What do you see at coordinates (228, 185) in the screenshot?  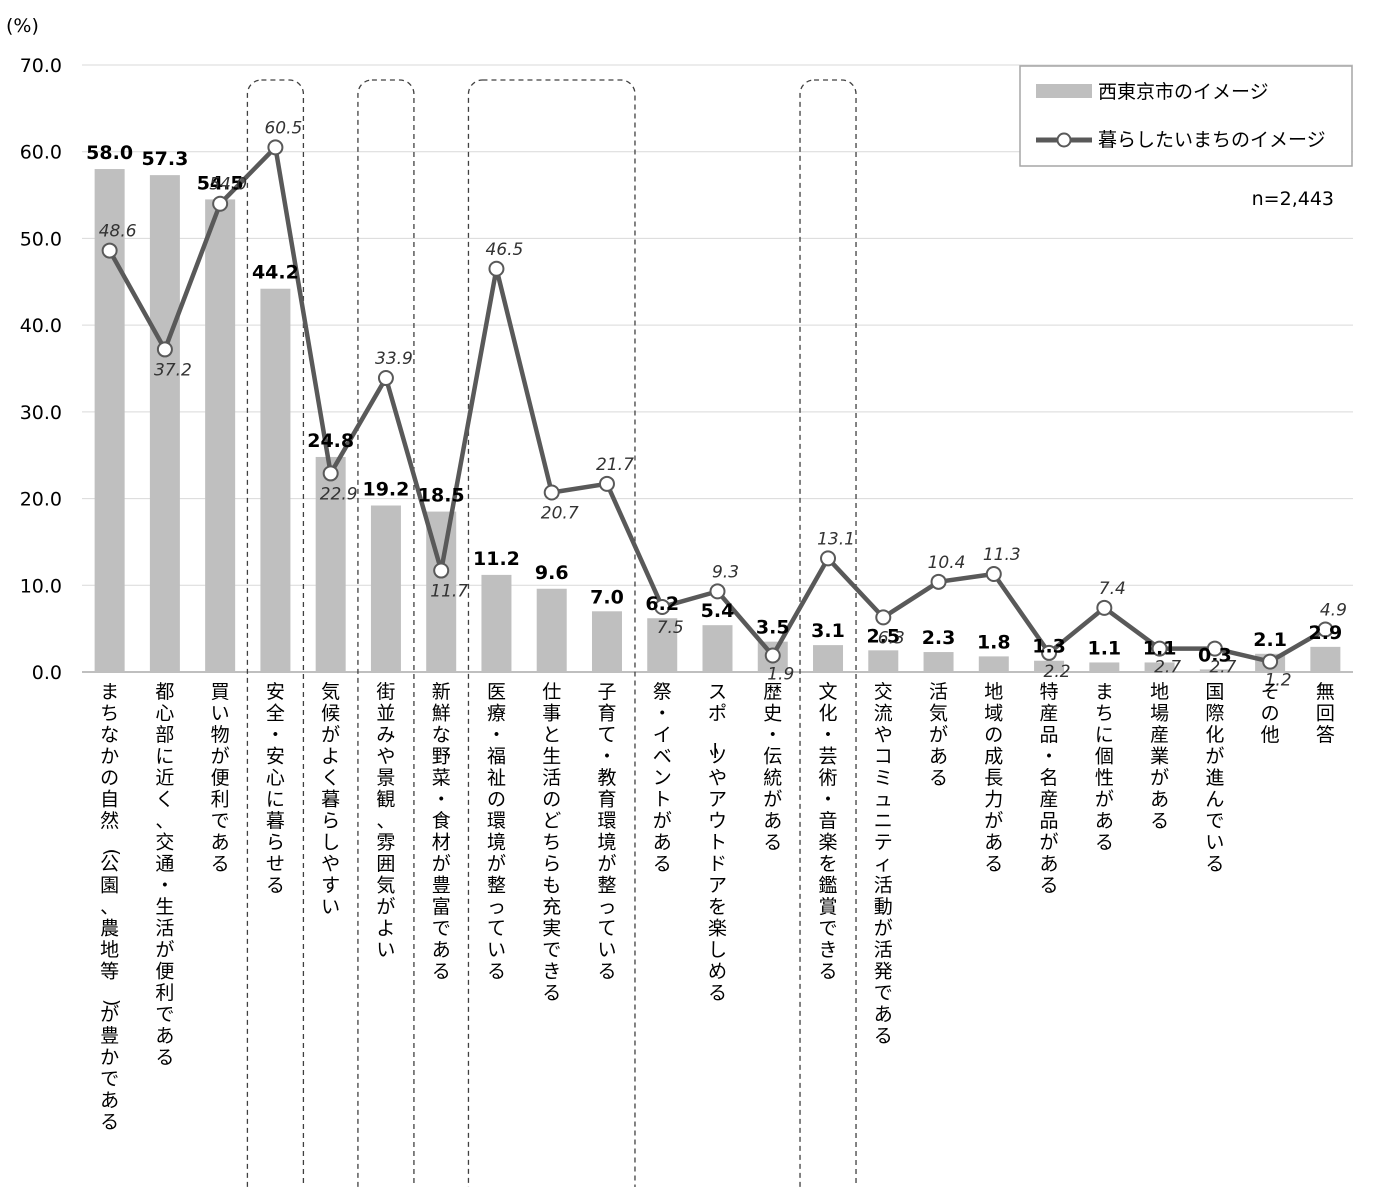 I see `line-value-label: 54.0` at bounding box center [228, 185].